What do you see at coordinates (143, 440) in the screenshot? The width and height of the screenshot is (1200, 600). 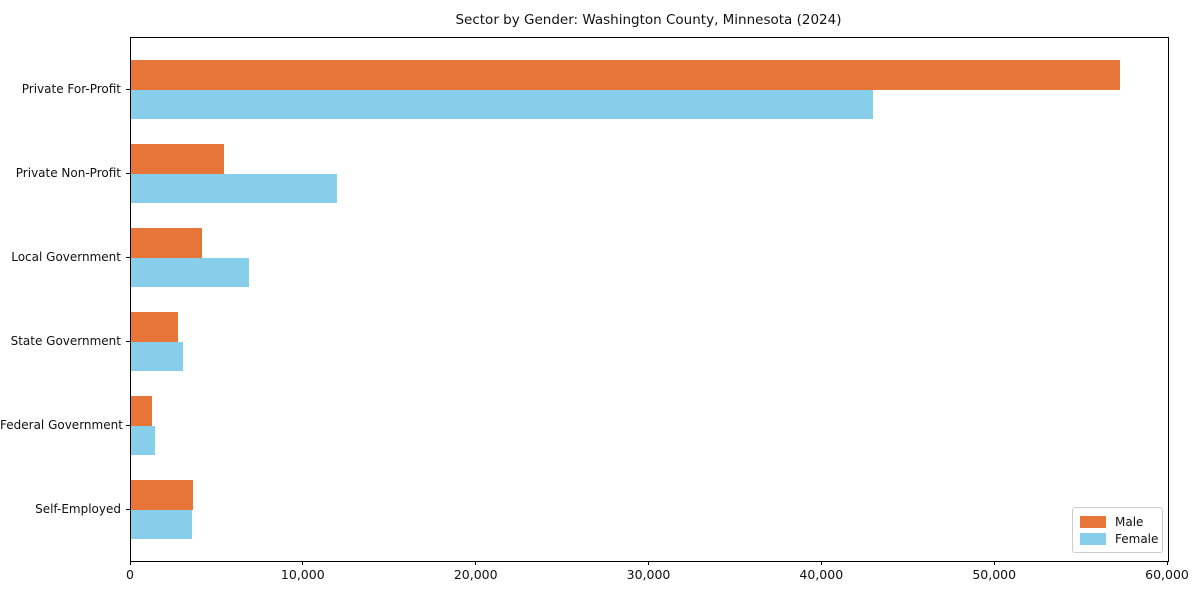 I see `bar-female-federal-government` at bounding box center [143, 440].